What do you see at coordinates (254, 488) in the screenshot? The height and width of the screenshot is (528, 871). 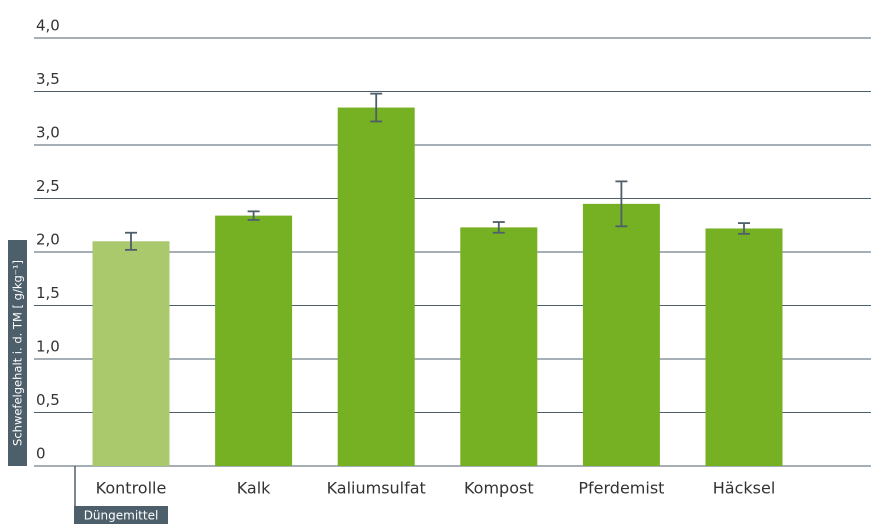 I see `x-tick-label: Kalk` at bounding box center [254, 488].